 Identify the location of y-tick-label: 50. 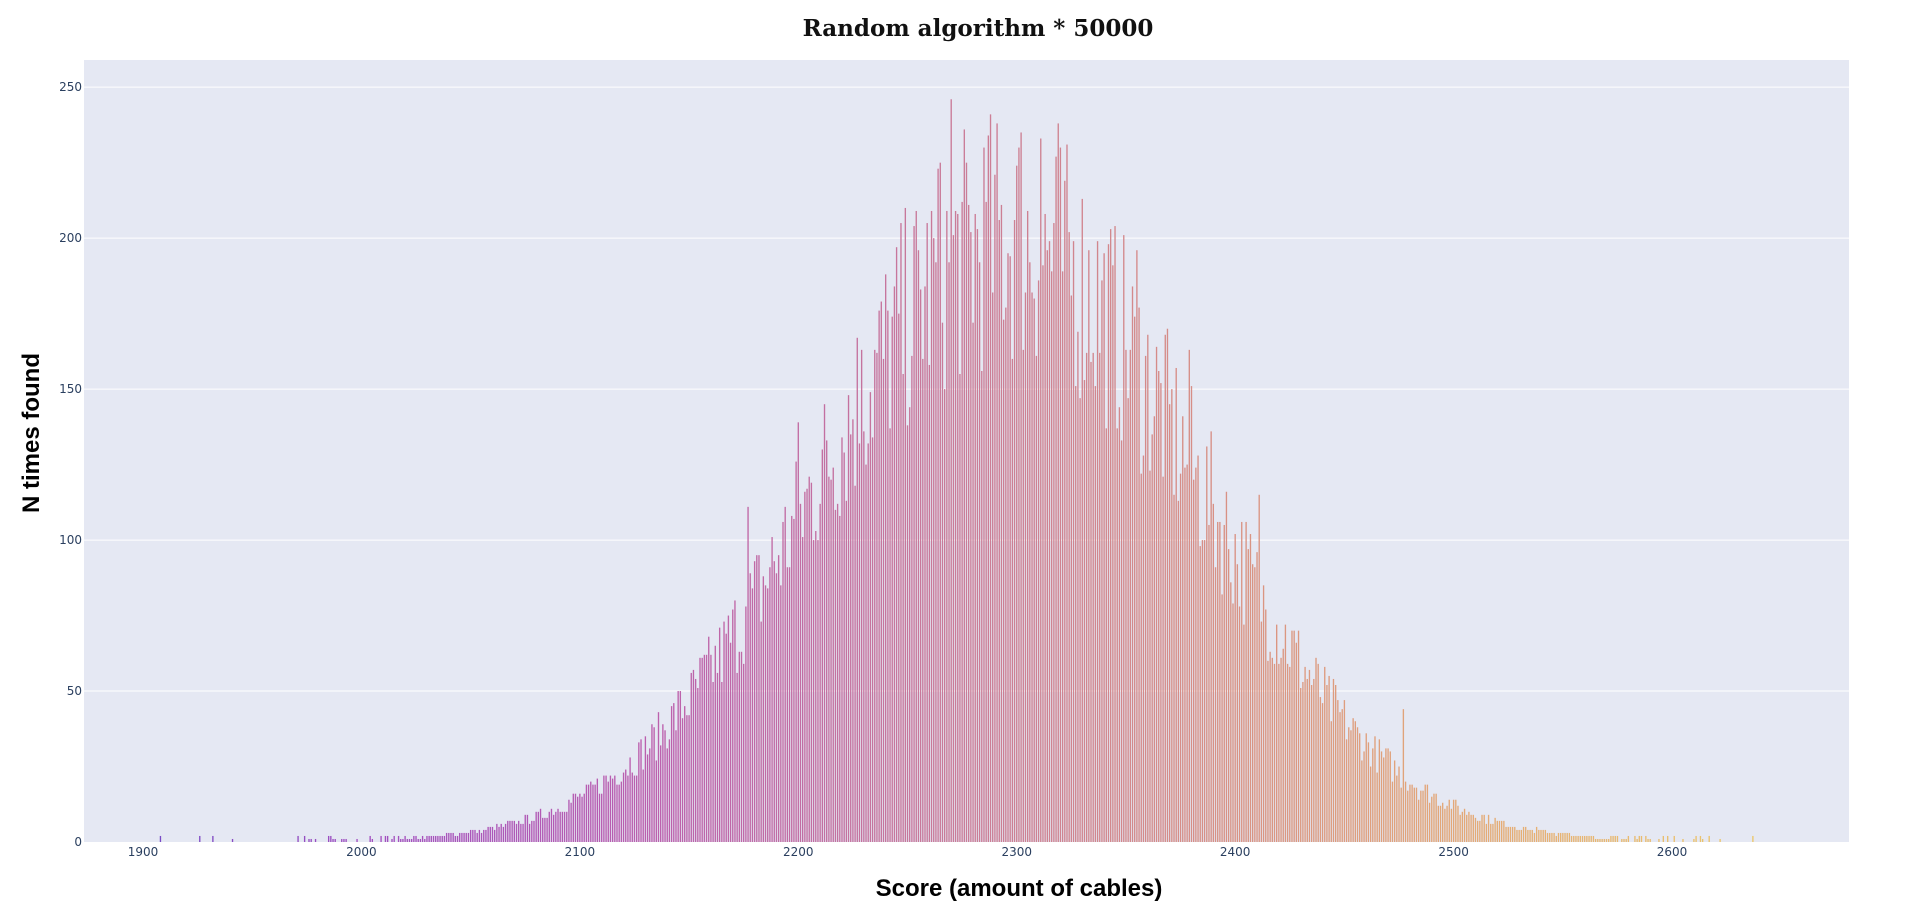
(74, 691).